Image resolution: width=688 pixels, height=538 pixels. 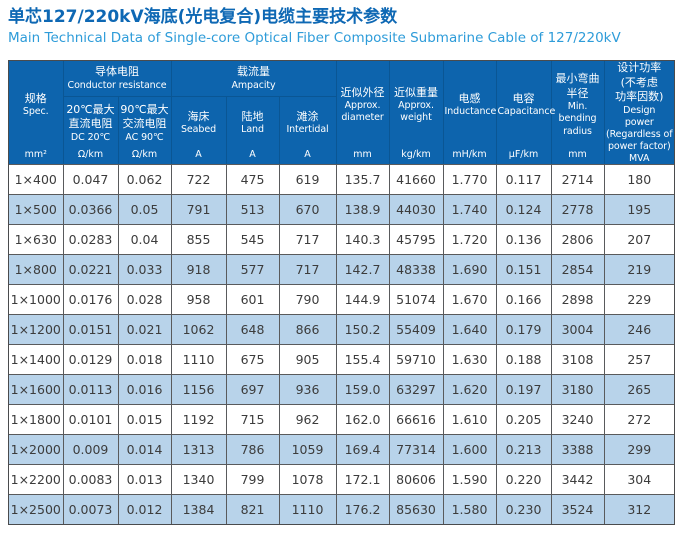 I want to click on cell-weight: 41660, so click(x=416, y=179).